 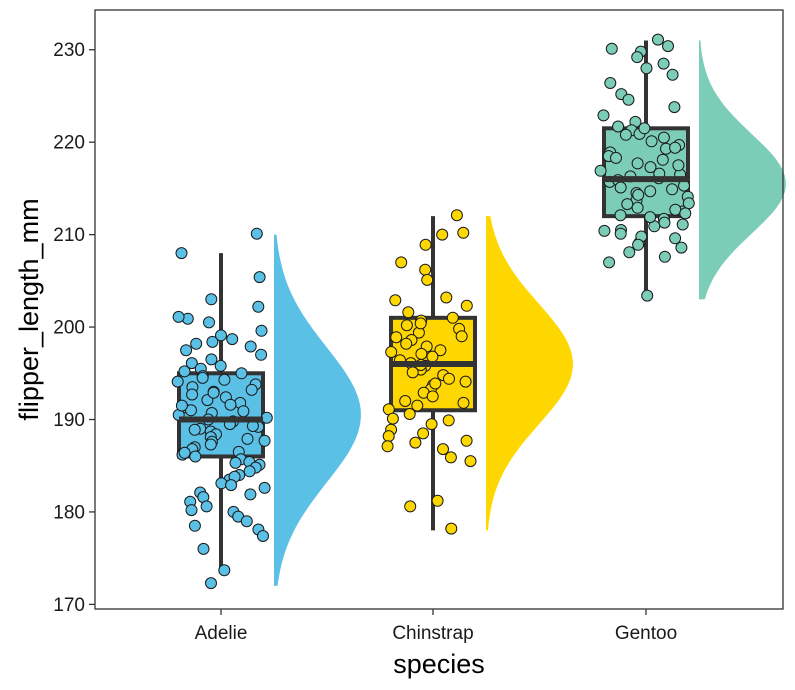 What do you see at coordinates (69, 235) in the screenshot?
I see `y-tick-label: 210` at bounding box center [69, 235].